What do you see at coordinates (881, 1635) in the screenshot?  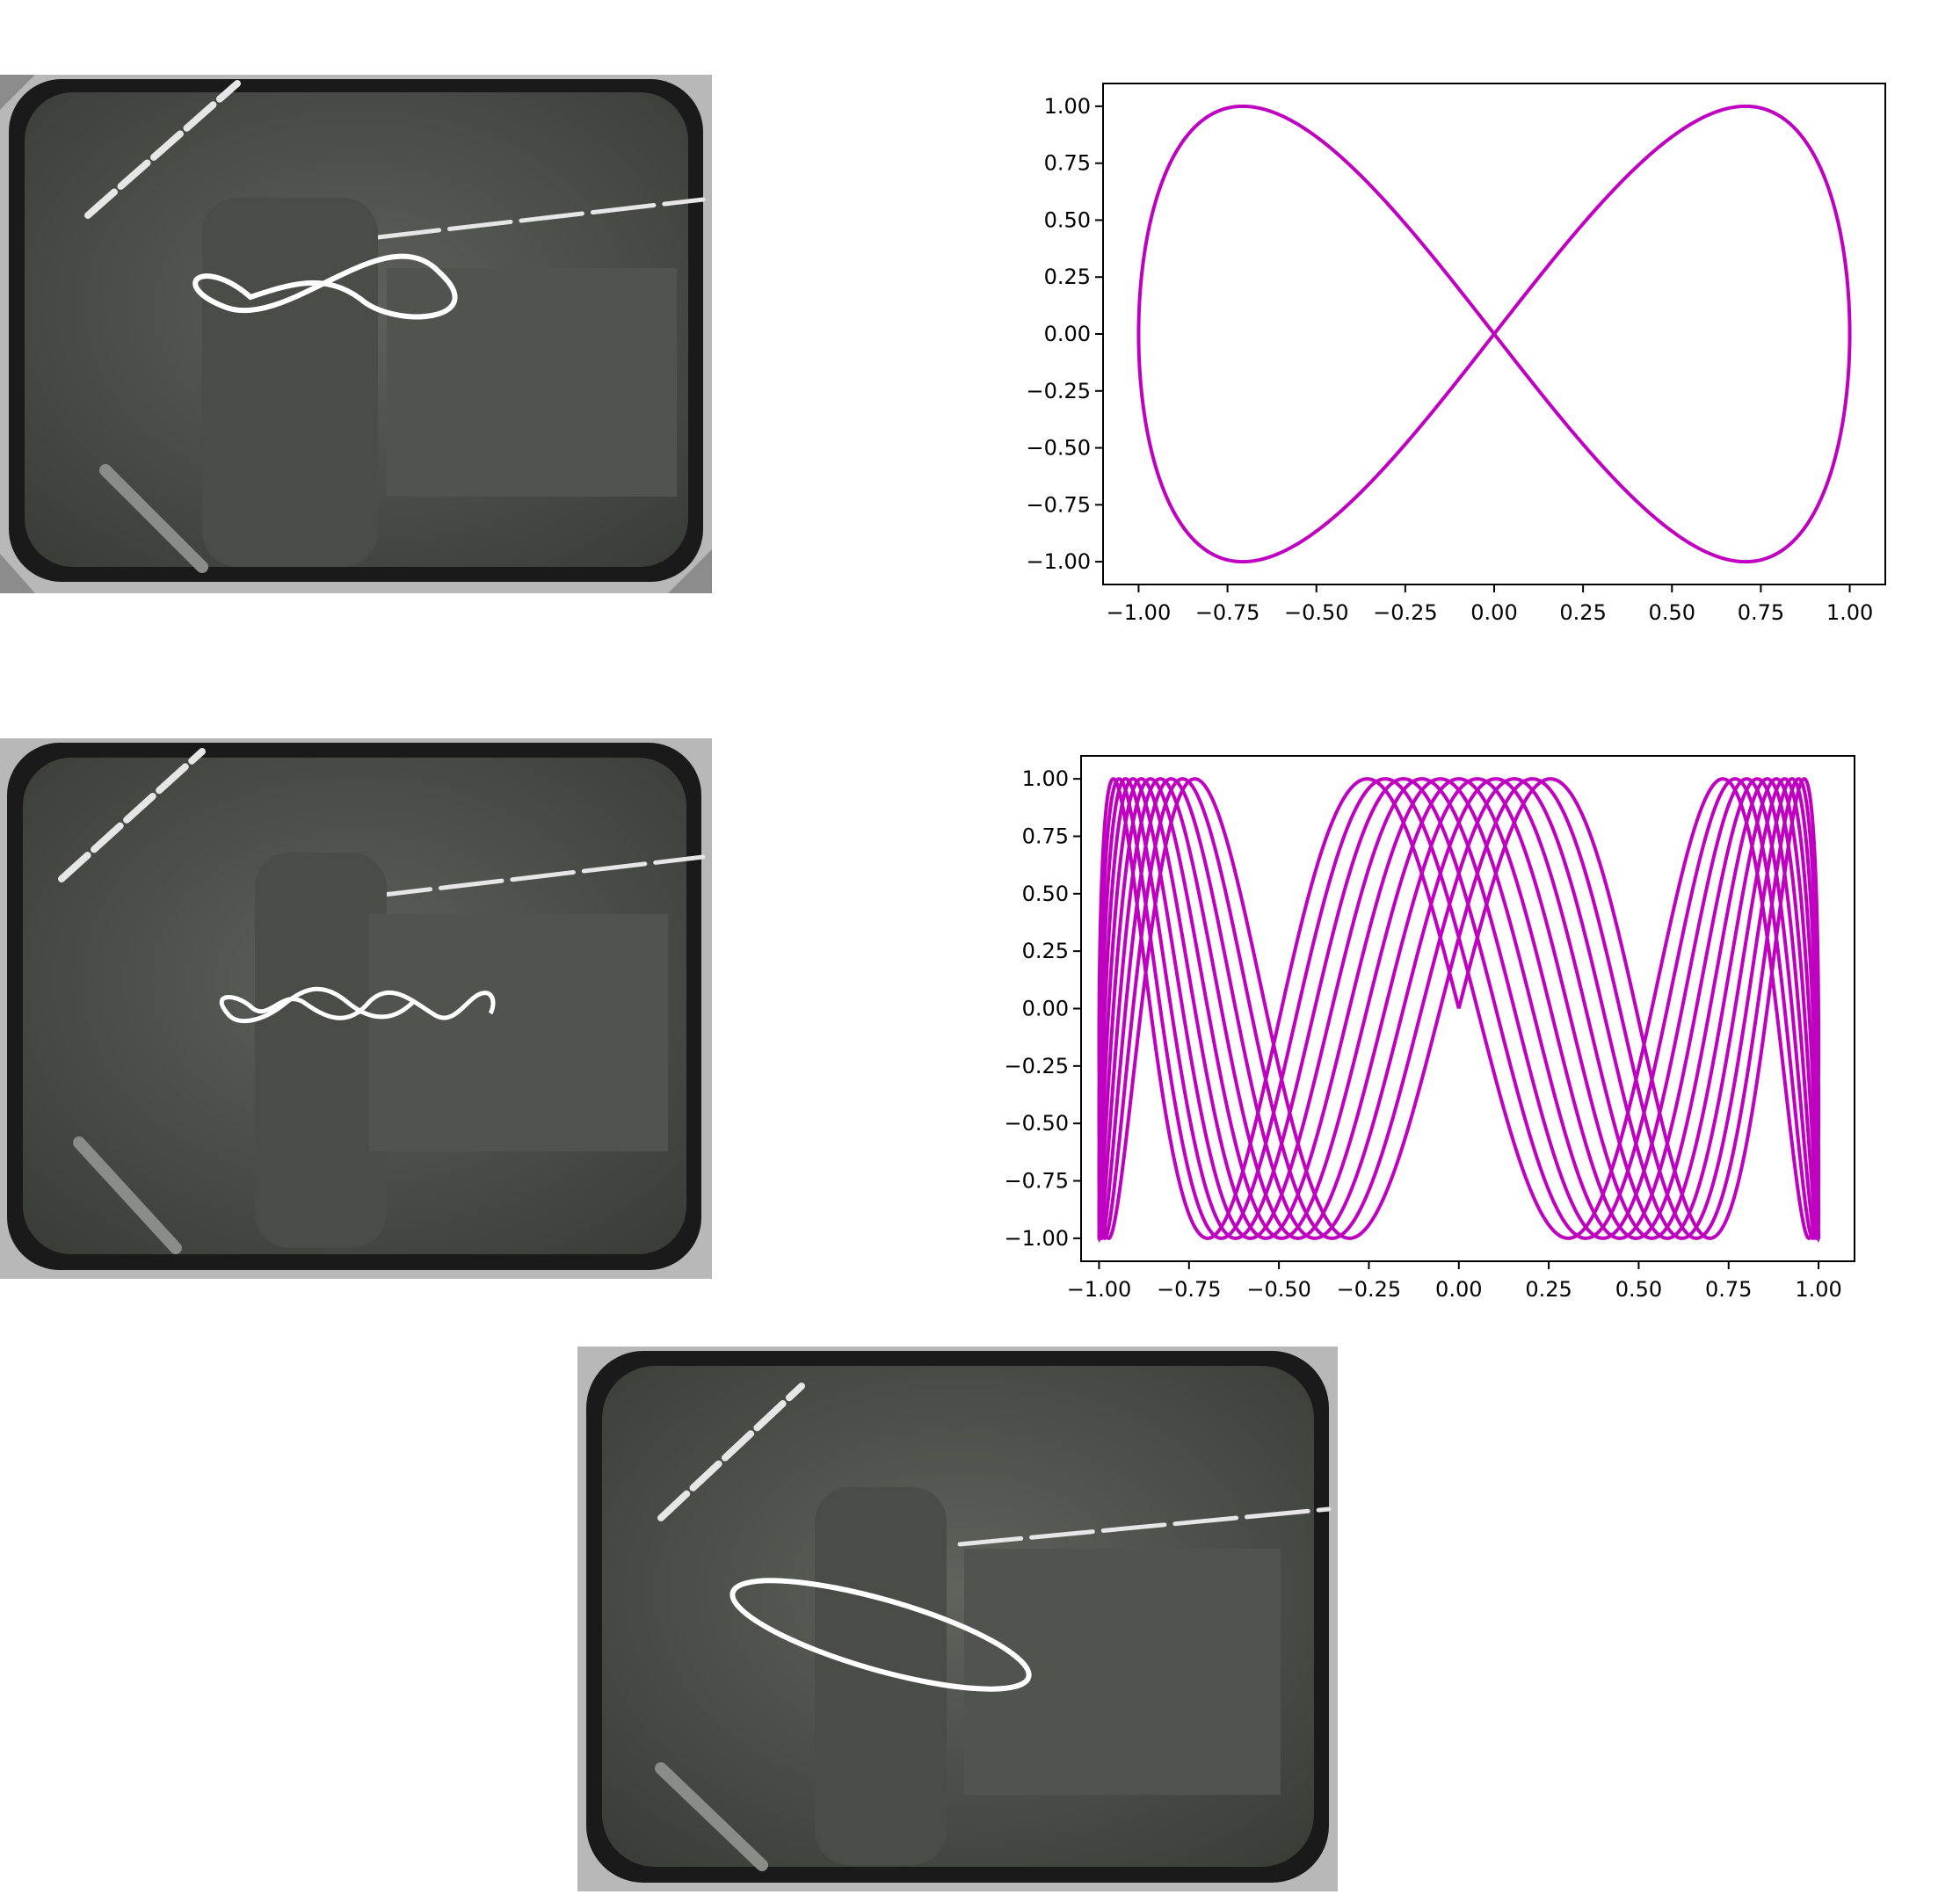 I see `crt-trace-ellipse` at bounding box center [881, 1635].